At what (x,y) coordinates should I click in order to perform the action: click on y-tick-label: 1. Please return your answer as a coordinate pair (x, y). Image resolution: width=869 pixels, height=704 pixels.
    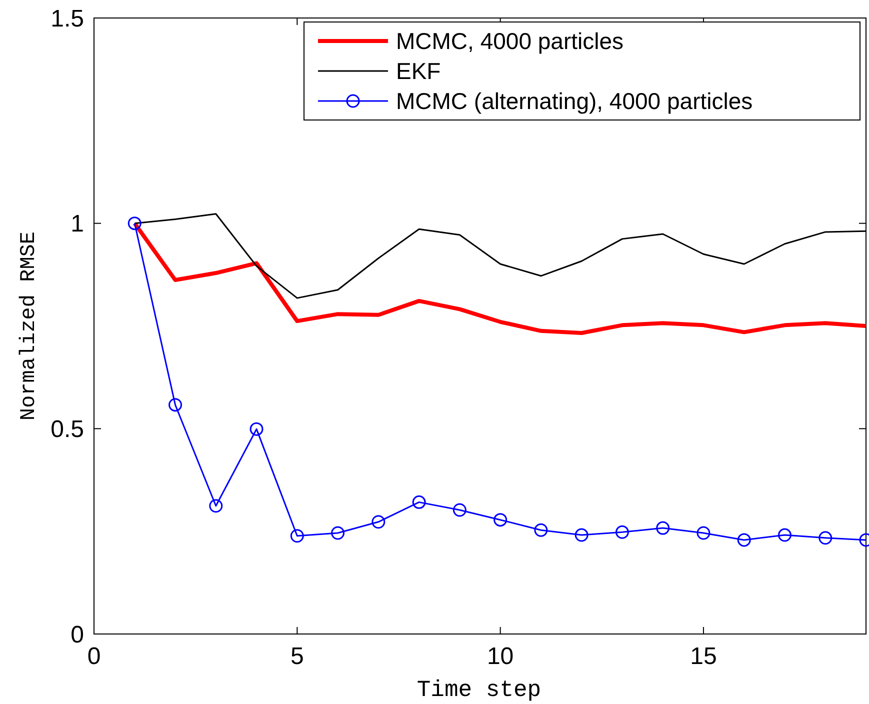
    Looking at the image, I should click on (77, 224).